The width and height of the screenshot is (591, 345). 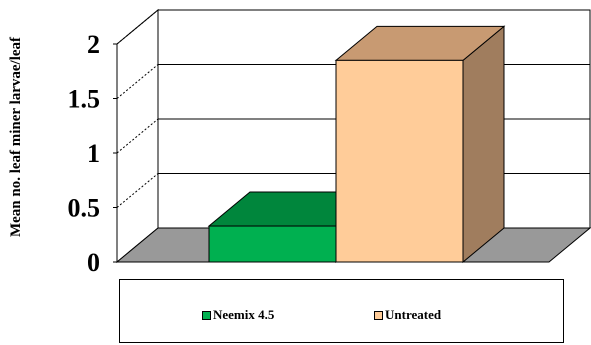 I want to click on y-axis-label: Mean no. leaf miner larvae/leaf, so click(x=16, y=136).